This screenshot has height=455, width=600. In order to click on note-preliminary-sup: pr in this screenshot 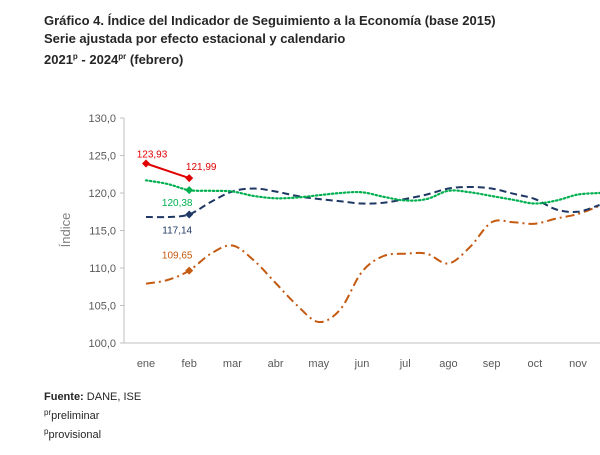, I will do `click(48, 412)`.